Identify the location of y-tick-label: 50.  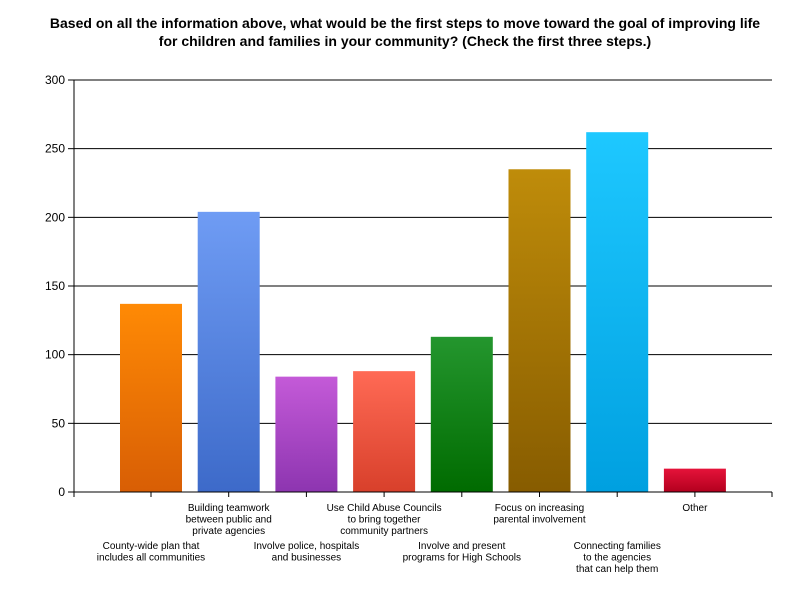
(59, 423).